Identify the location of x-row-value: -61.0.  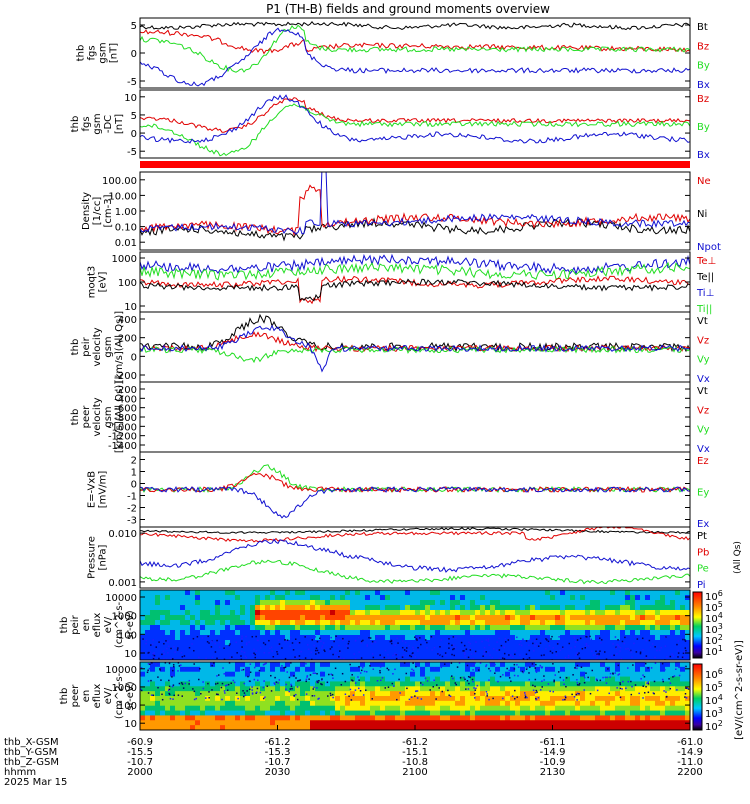
(690, 742).